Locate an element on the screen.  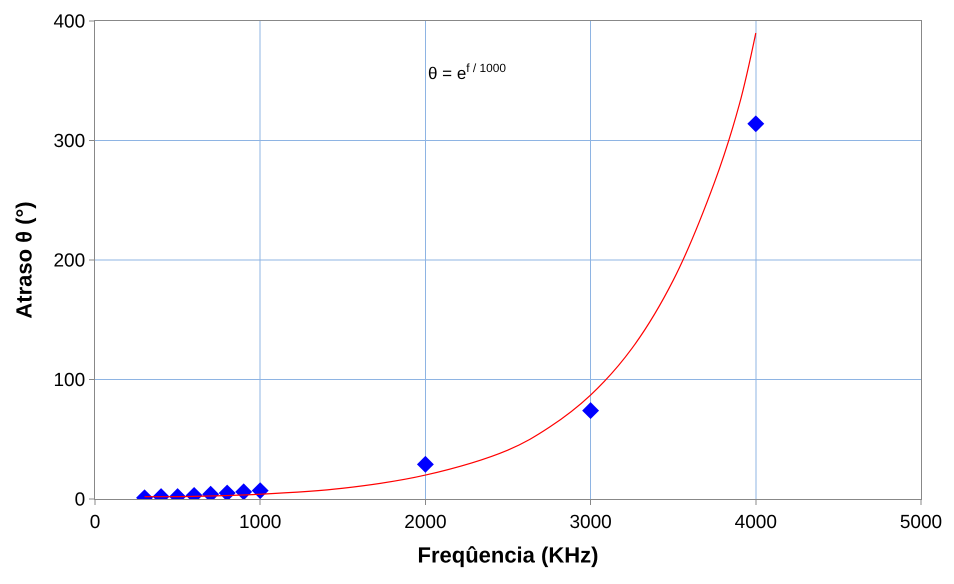
x-tick-label: 5000 is located at coordinates (921, 522).